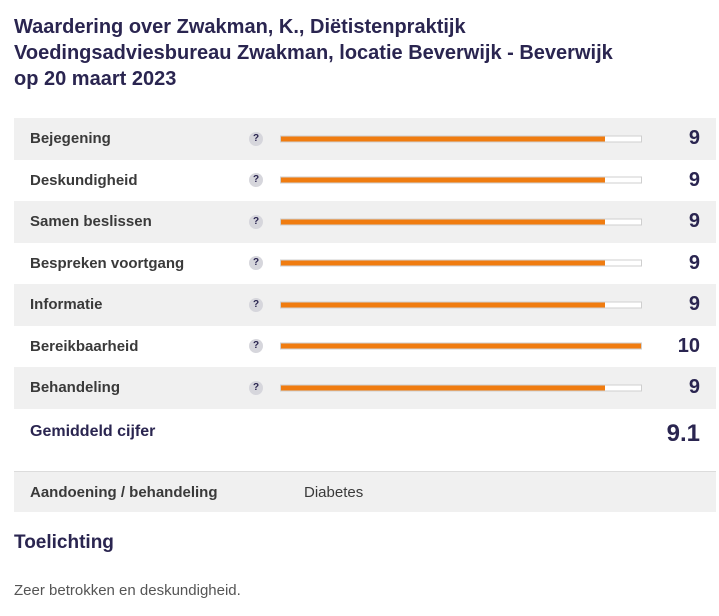  I want to click on rating-row-behandeling: Behandeling ? 9, so click(365, 388).